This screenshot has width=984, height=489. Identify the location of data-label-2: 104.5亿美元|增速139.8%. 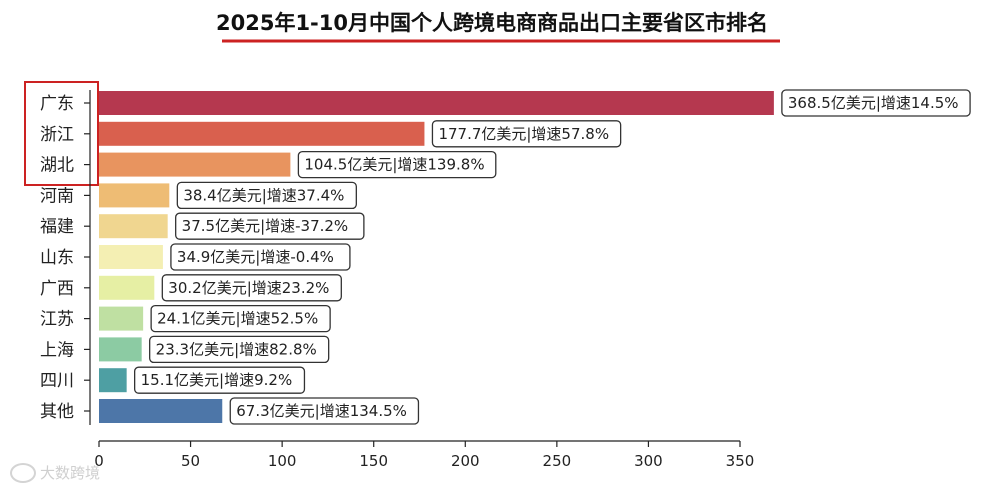
(394, 165).